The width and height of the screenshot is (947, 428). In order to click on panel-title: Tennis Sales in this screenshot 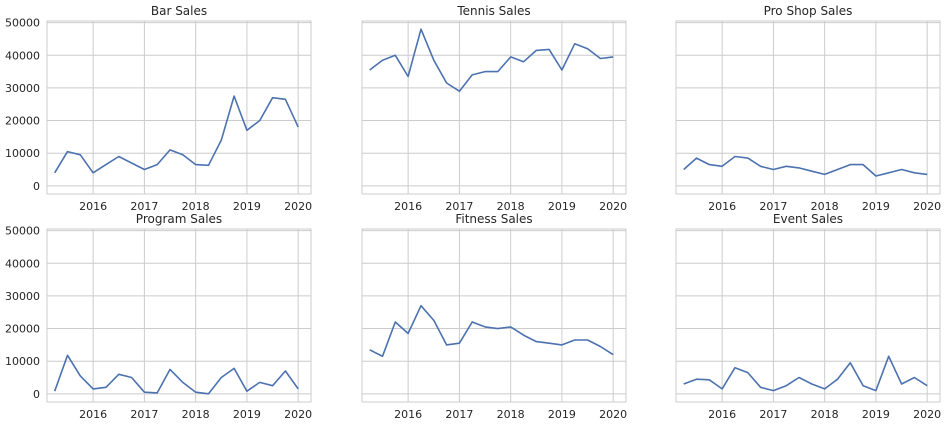, I will do `click(493, 11)`.